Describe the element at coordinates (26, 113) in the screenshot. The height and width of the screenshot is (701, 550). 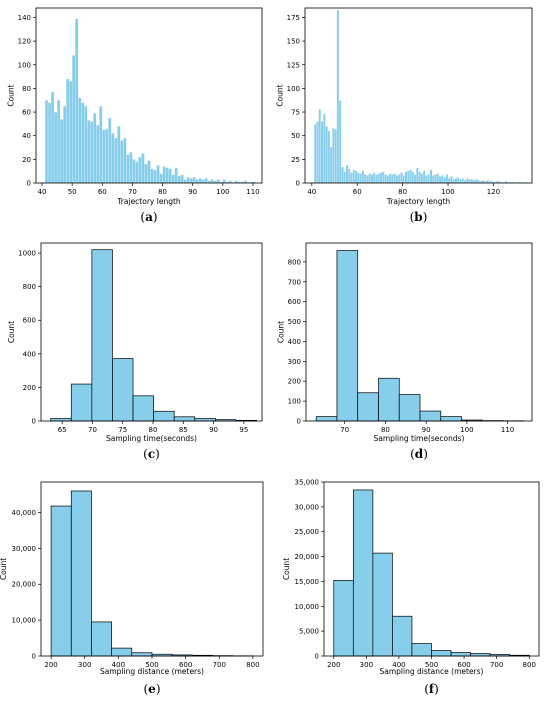
I see `y-tick-label: 60` at that location.